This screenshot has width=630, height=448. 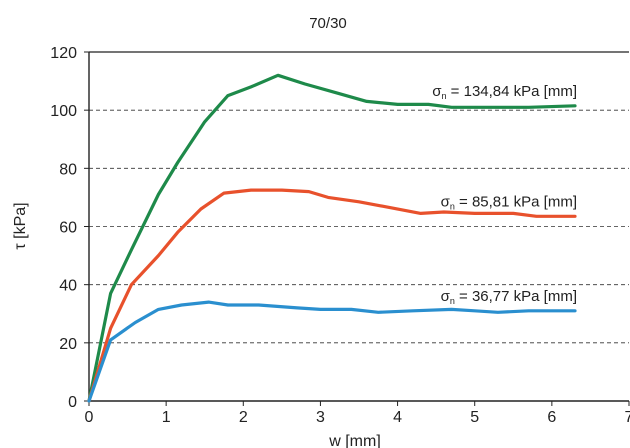 What do you see at coordinates (551, 417) in the screenshot?
I see `x-tick-label: 6` at bounding box center [551, 417].